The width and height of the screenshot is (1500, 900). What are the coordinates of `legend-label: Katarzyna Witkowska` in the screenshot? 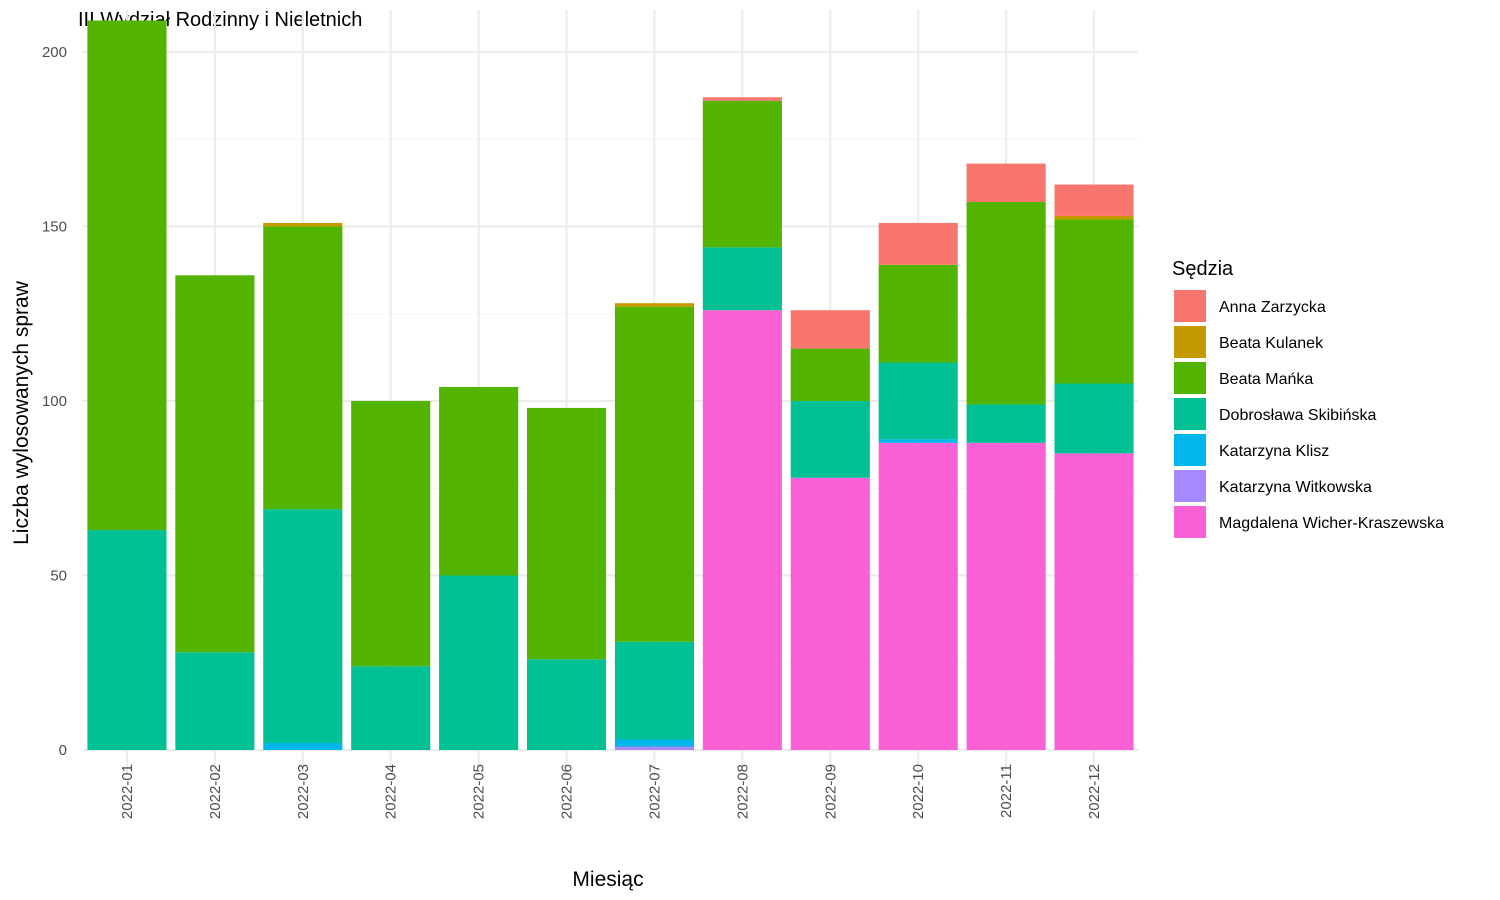 It's located at (1295, 487).